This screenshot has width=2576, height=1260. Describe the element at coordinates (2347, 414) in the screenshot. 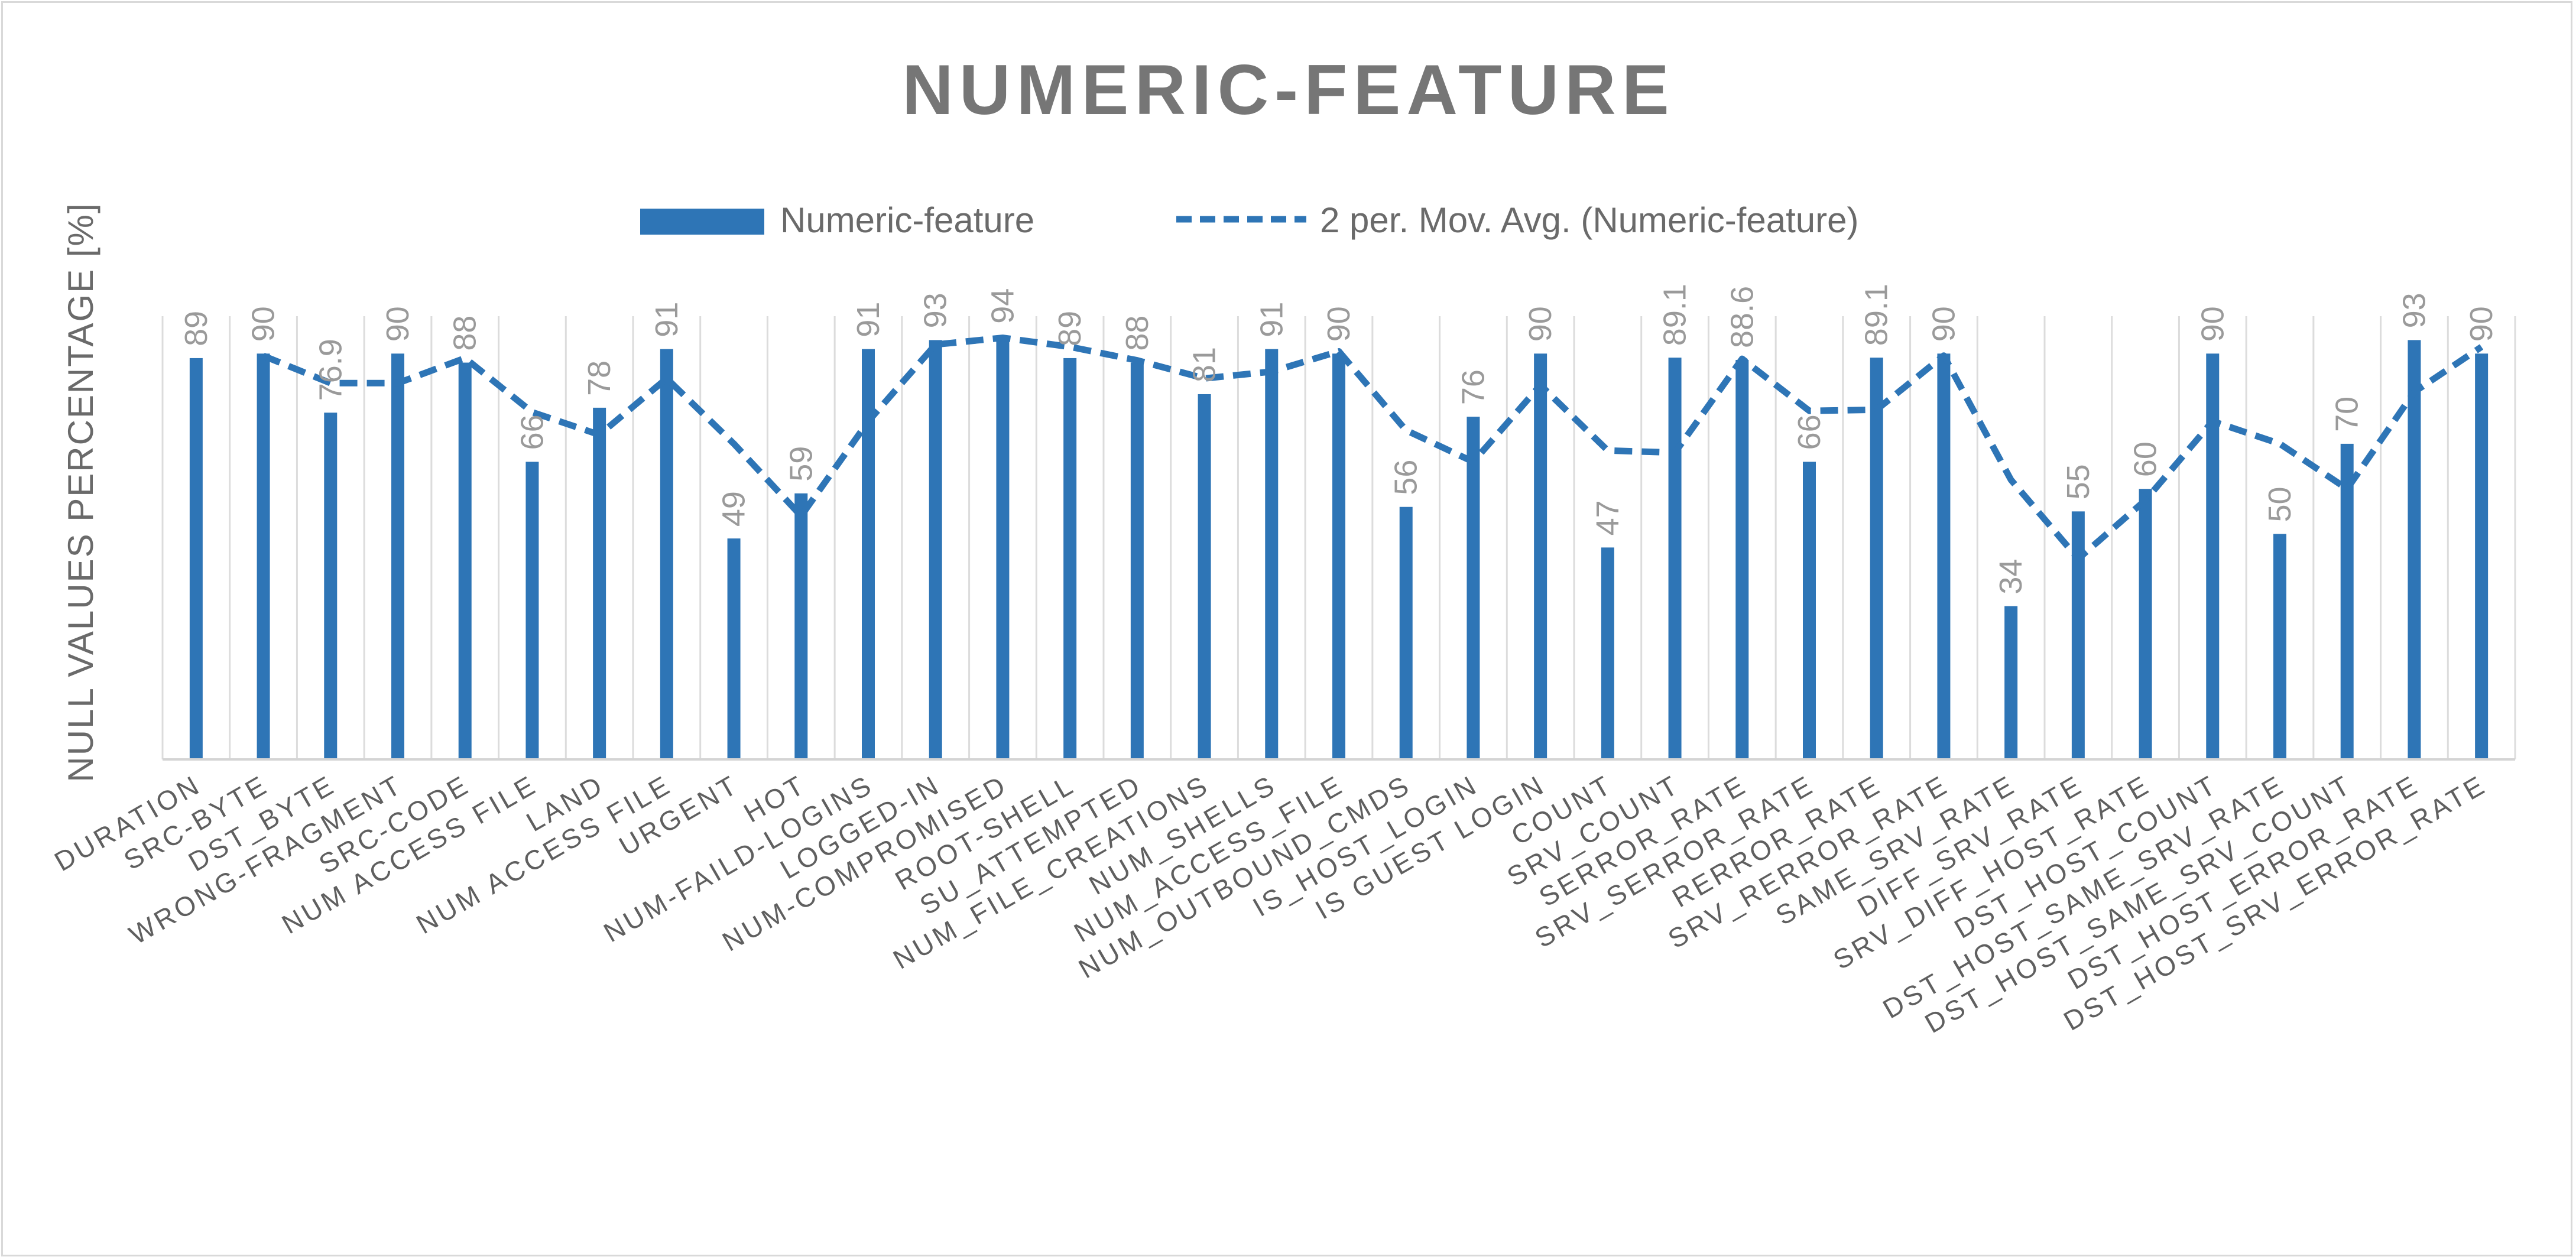

I see `data-label: 70` at that location.